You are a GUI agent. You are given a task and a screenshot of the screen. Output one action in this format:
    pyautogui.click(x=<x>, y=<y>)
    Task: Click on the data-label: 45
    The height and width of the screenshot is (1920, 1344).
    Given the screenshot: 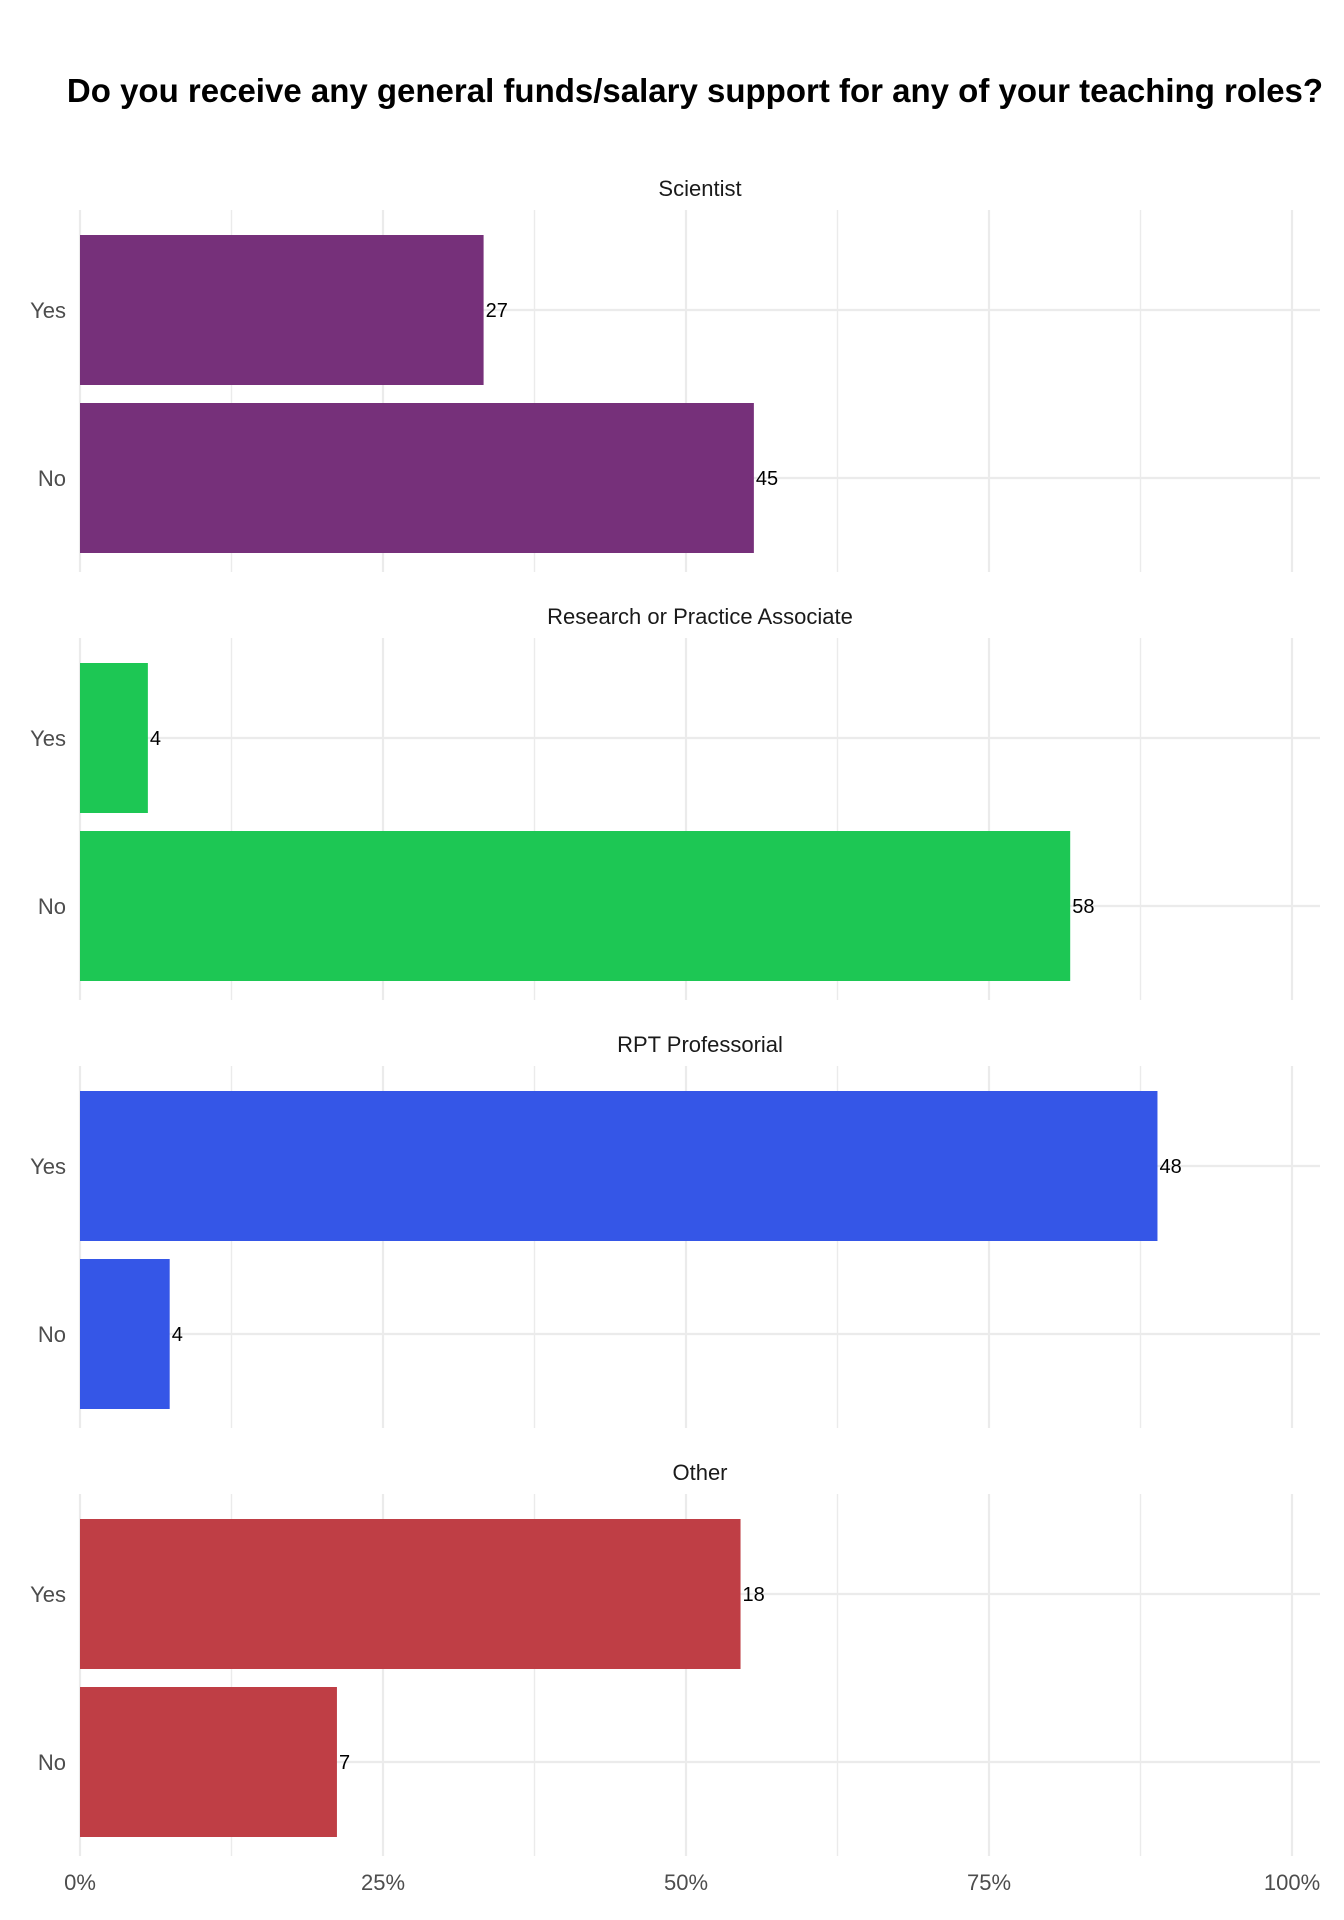 What is the action you would take?
    pyautogui.click(x=767, y=479)
    